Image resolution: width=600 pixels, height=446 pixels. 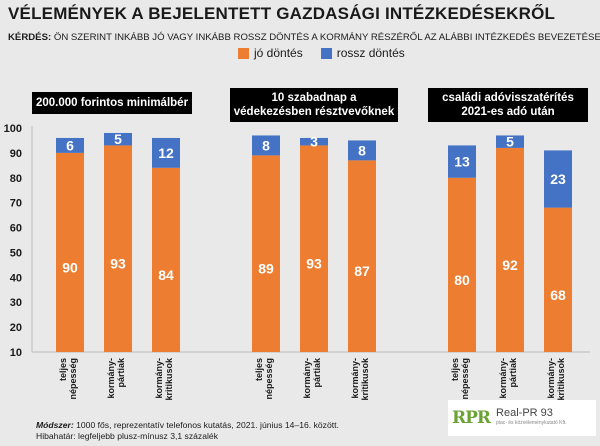 I want to click on legend-item-bad: rossz döntés, so click(x=362, y=53).